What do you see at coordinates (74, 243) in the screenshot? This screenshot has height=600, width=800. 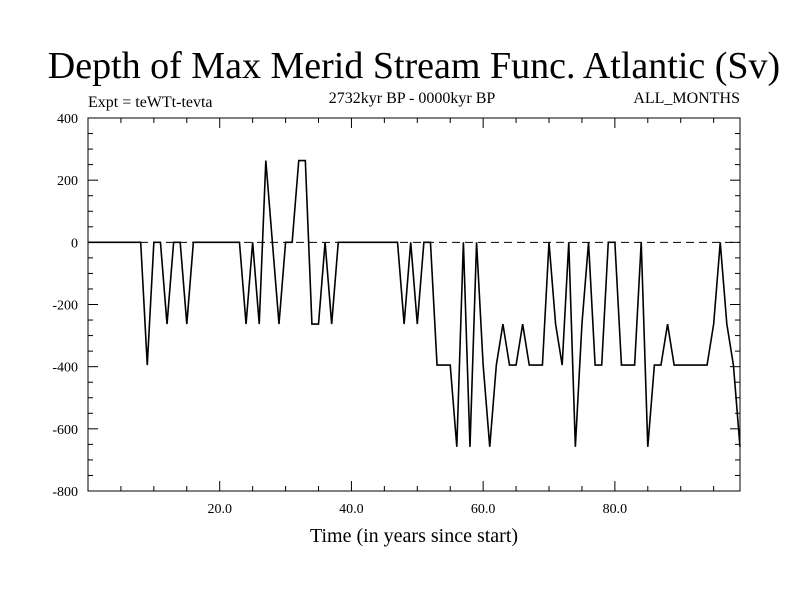 I see `y-tick-label: 0` at bounding box center [74, 243].